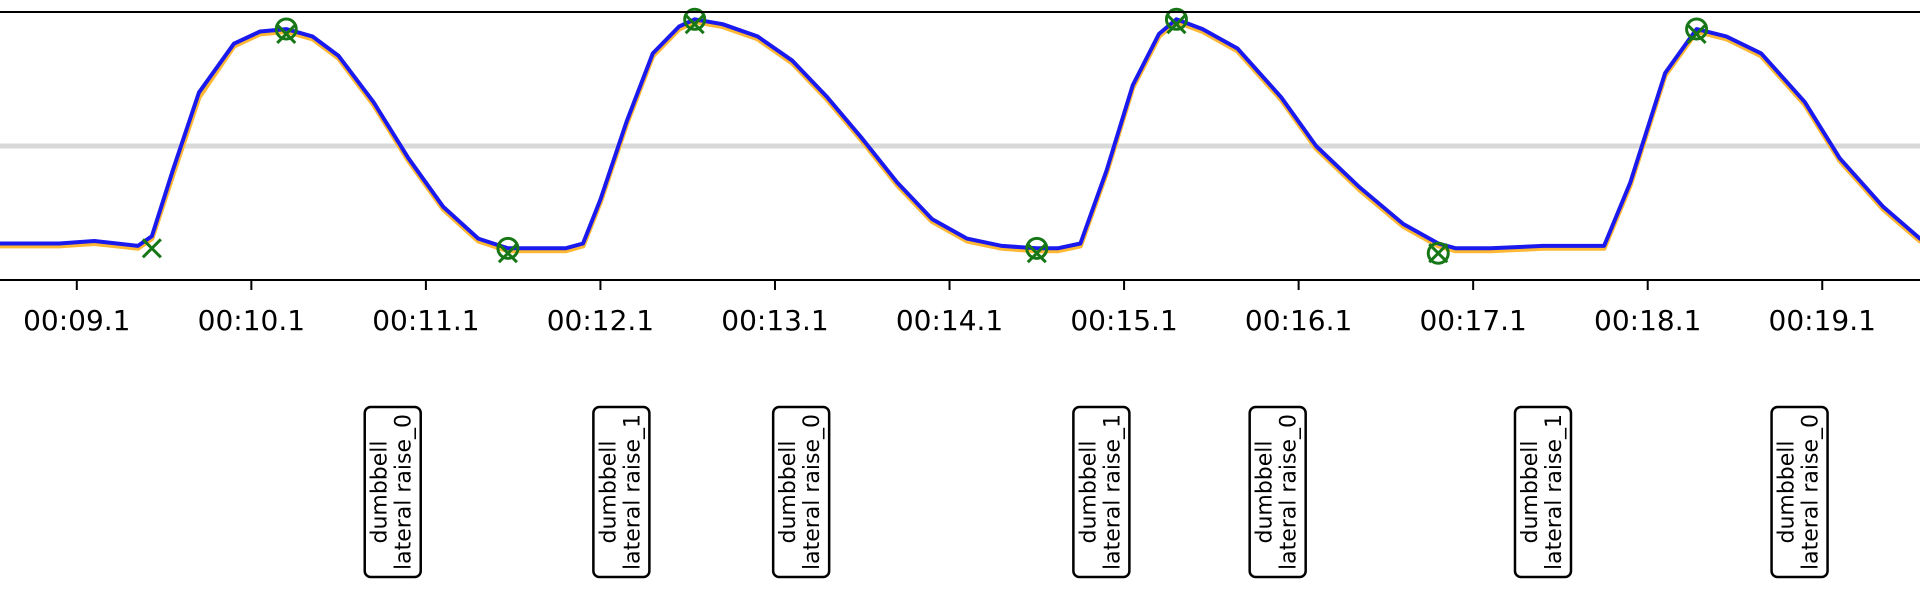 The height and width of the screenshot is (603, 1920). Describe the element at coordinates (1123, 320) in the screenshot. I see `x-tick-label: 00:15.1` at that location.